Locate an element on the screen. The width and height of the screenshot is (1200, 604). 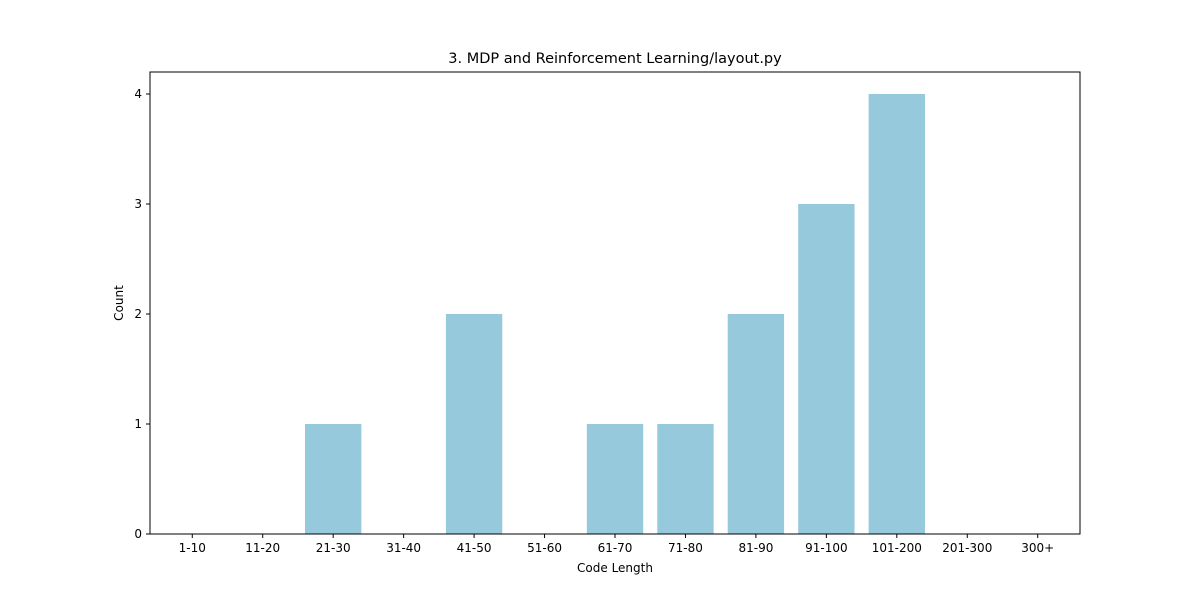
x-tick-label: 41-50 is located at coordinates (474, 548).